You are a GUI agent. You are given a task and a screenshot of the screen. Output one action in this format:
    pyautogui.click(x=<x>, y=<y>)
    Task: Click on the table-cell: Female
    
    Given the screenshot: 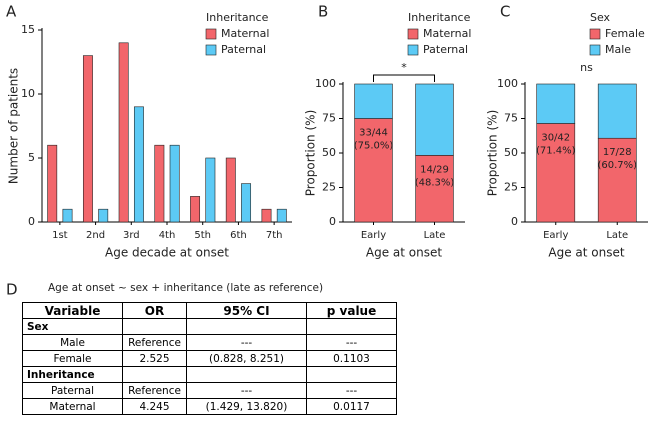 What is the action you would take?
    pyautogui.click(x=72, y=358)
    